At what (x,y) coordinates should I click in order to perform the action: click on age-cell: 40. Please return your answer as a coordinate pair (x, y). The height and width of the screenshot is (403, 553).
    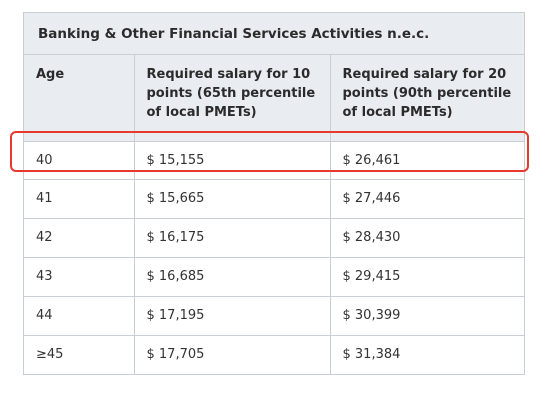
    Looking at the image, I should click on (79, 160).